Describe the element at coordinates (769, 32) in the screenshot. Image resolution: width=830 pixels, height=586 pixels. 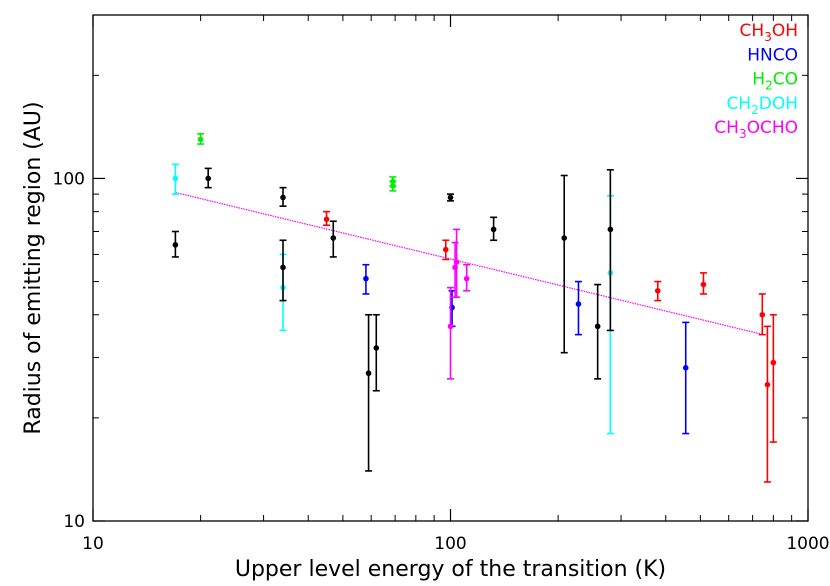
I see `legend-entry-ch3oh: CH3OH` at that location.